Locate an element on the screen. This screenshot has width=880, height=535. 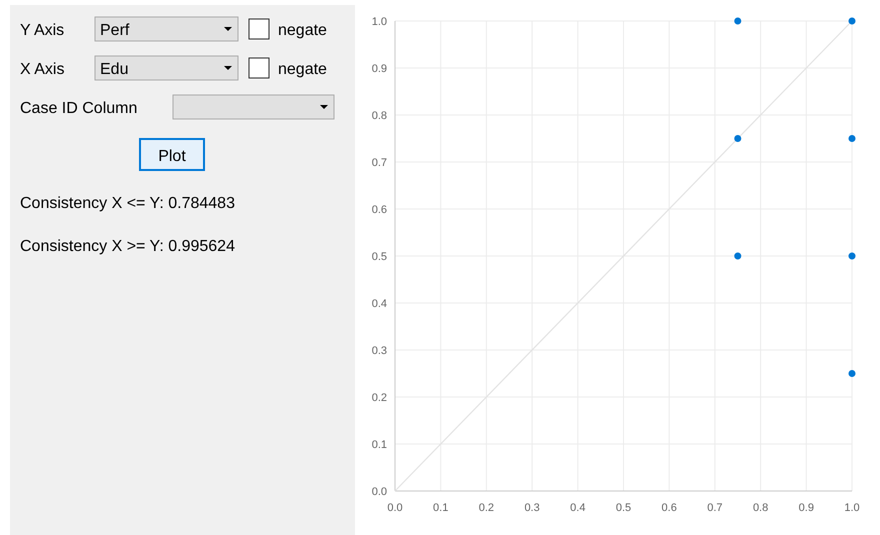
x-tick-label: 0.4 is located at coordinates (578, 508).